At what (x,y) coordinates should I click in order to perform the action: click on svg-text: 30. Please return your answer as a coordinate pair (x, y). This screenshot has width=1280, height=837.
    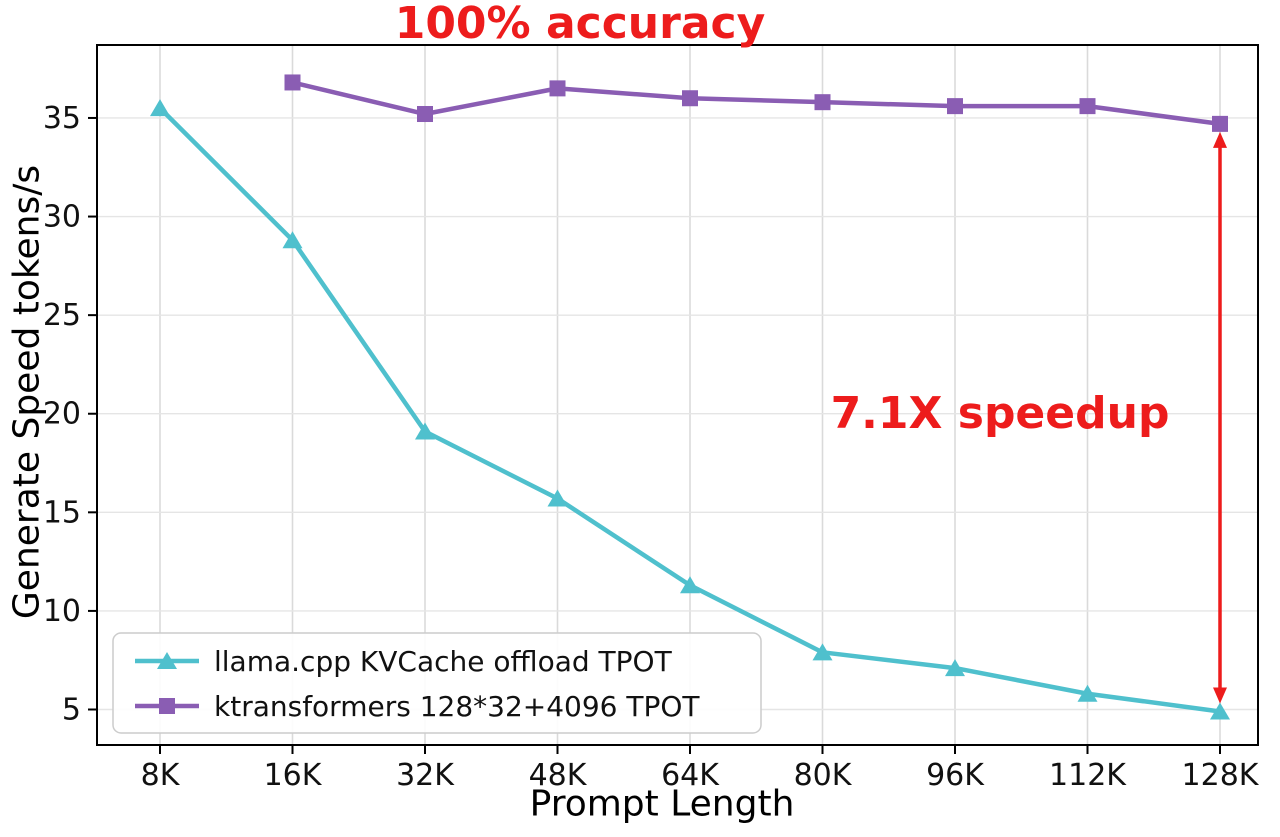
    Looking at the image, I should click on (62, 217).